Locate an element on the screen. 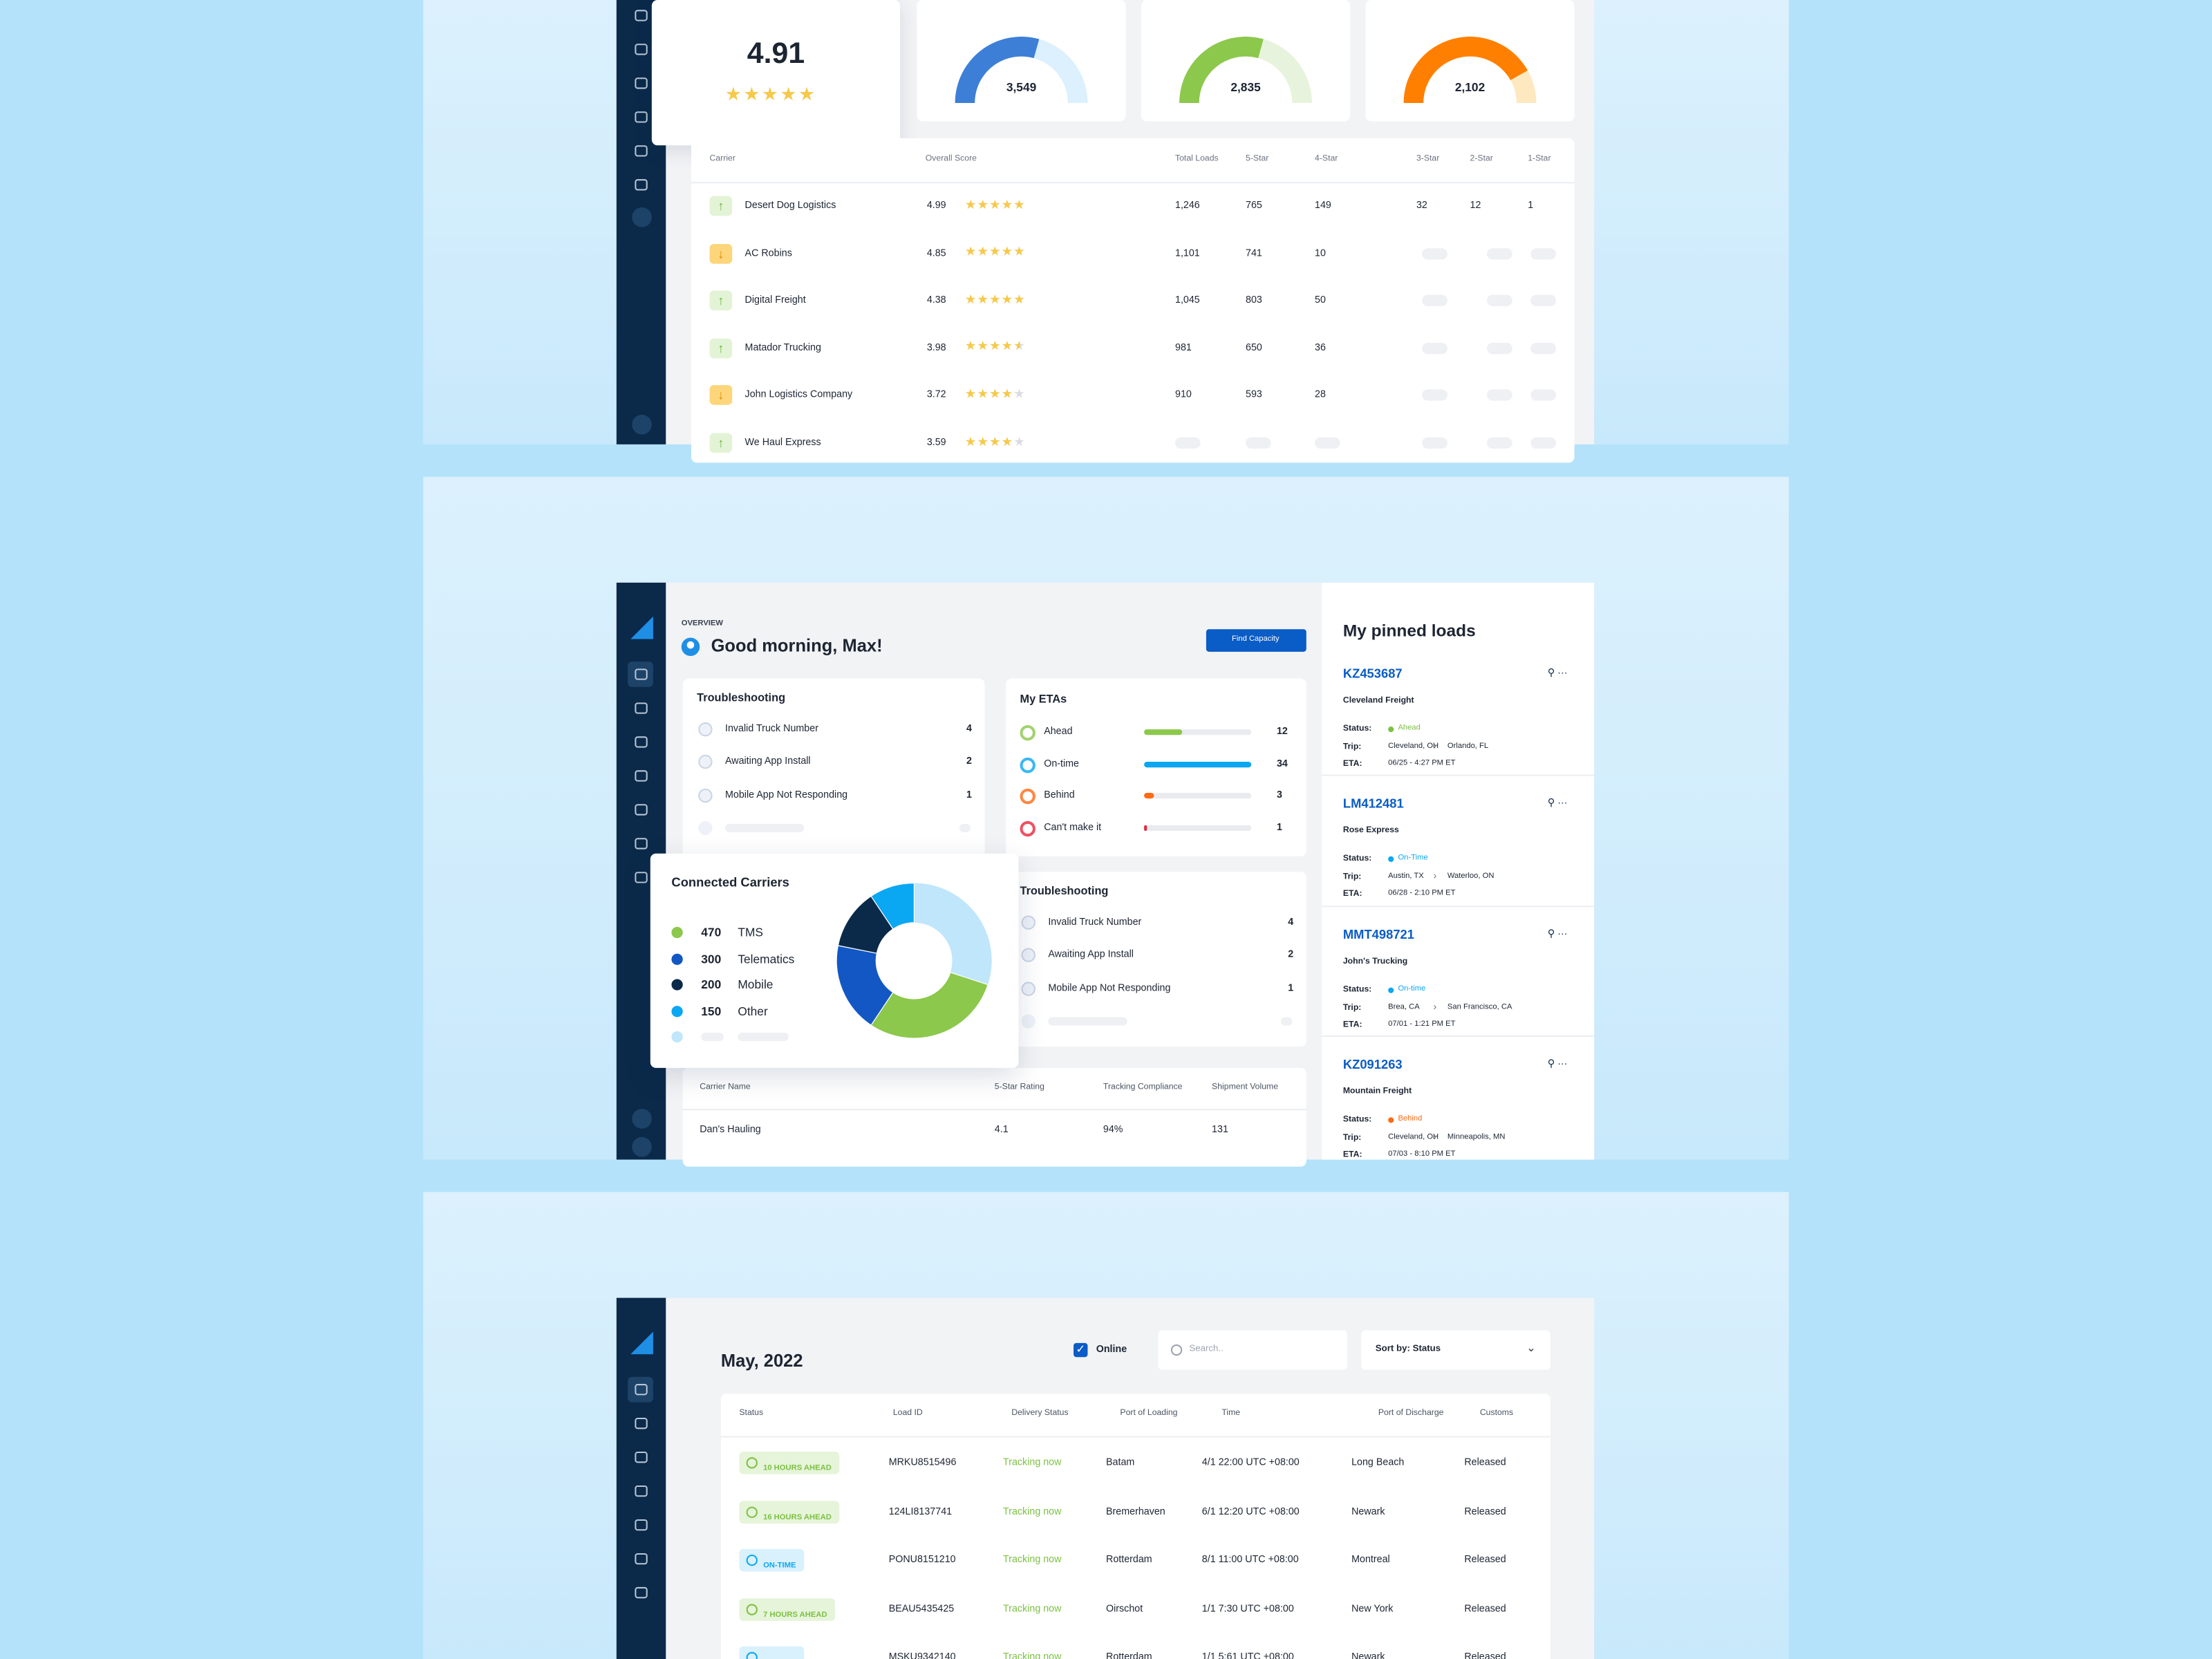 Image resolution: width=2212 pixels, height=1659 pixels. text: 650 is located at coordinates (1254, 348).